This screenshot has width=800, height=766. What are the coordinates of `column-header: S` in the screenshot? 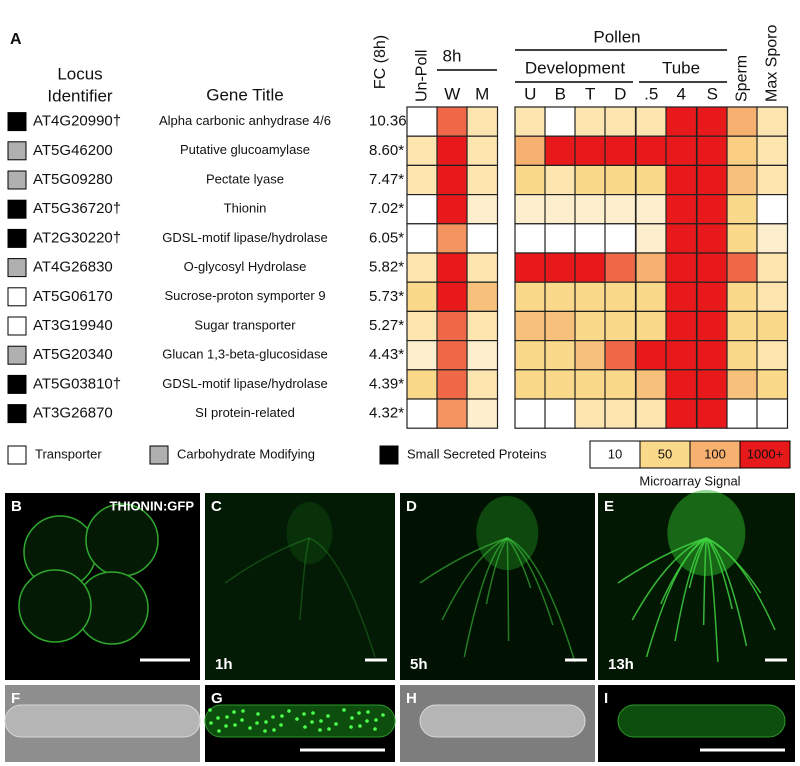 It's located at (712, 93).